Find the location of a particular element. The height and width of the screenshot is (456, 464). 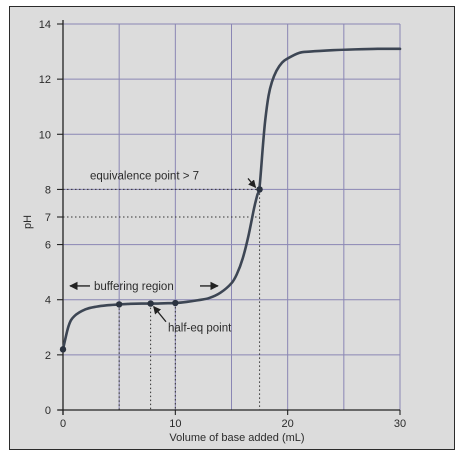

x-tick-label: 10 is located at coordinates (175, 424).